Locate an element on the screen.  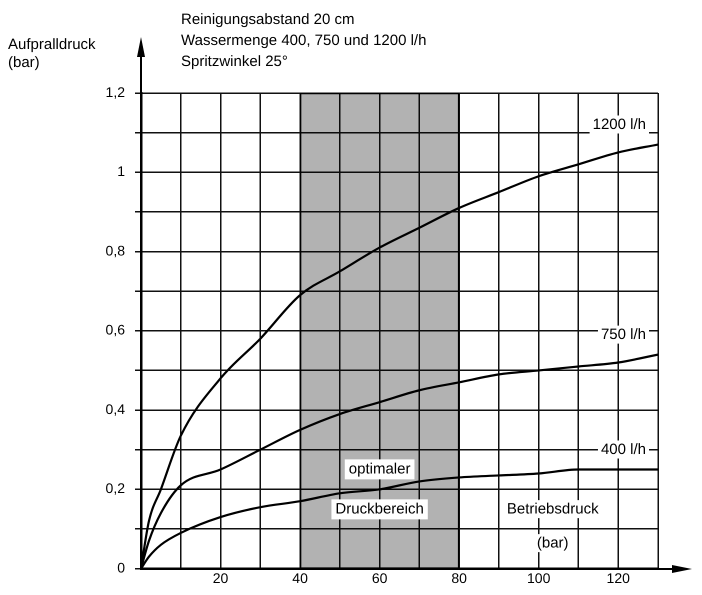
y-axis-title: Aufpralldruck (bar) is located at coordinates (52, 54).